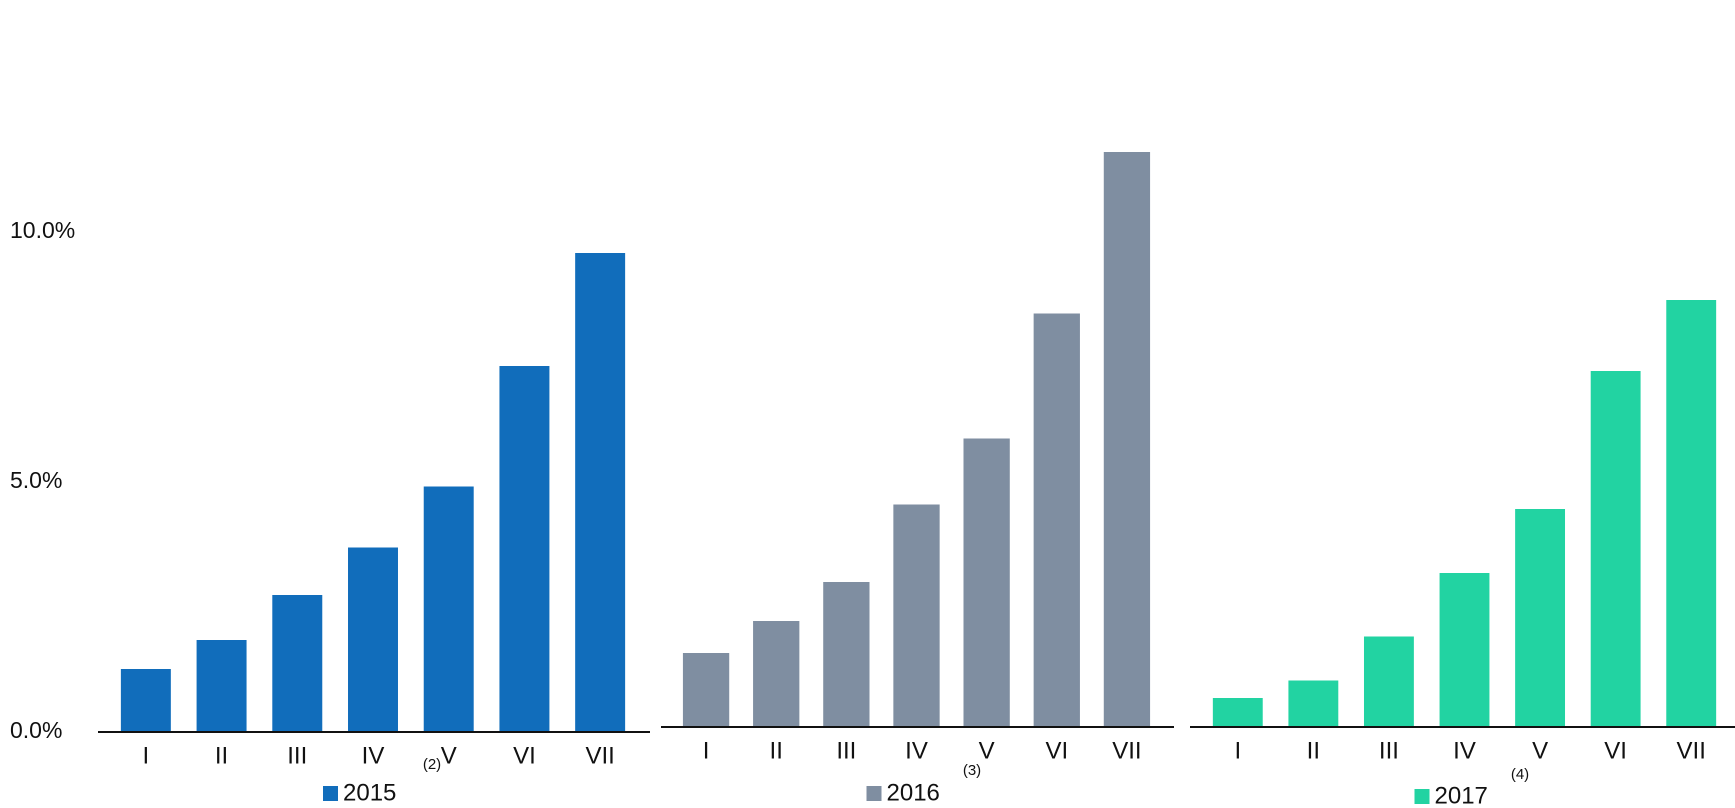 This screenshot has width=1735, height=808. Describe the element at coordinates (913, 792) in the screenshot. I see `legend-label: 2016` at that location.